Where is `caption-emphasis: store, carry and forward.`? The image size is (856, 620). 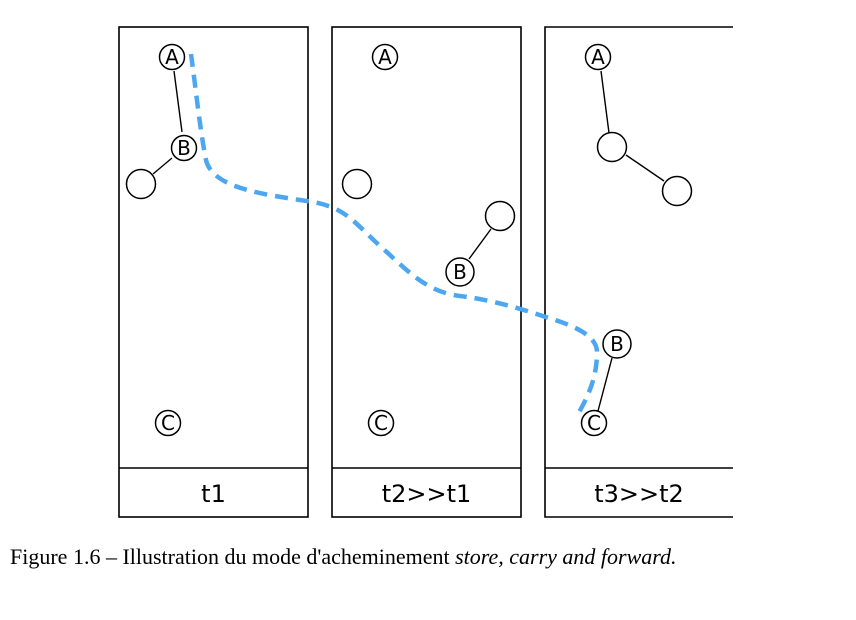 caption-emphasis: store, carry and forward. is located at coordinates (566, 556).